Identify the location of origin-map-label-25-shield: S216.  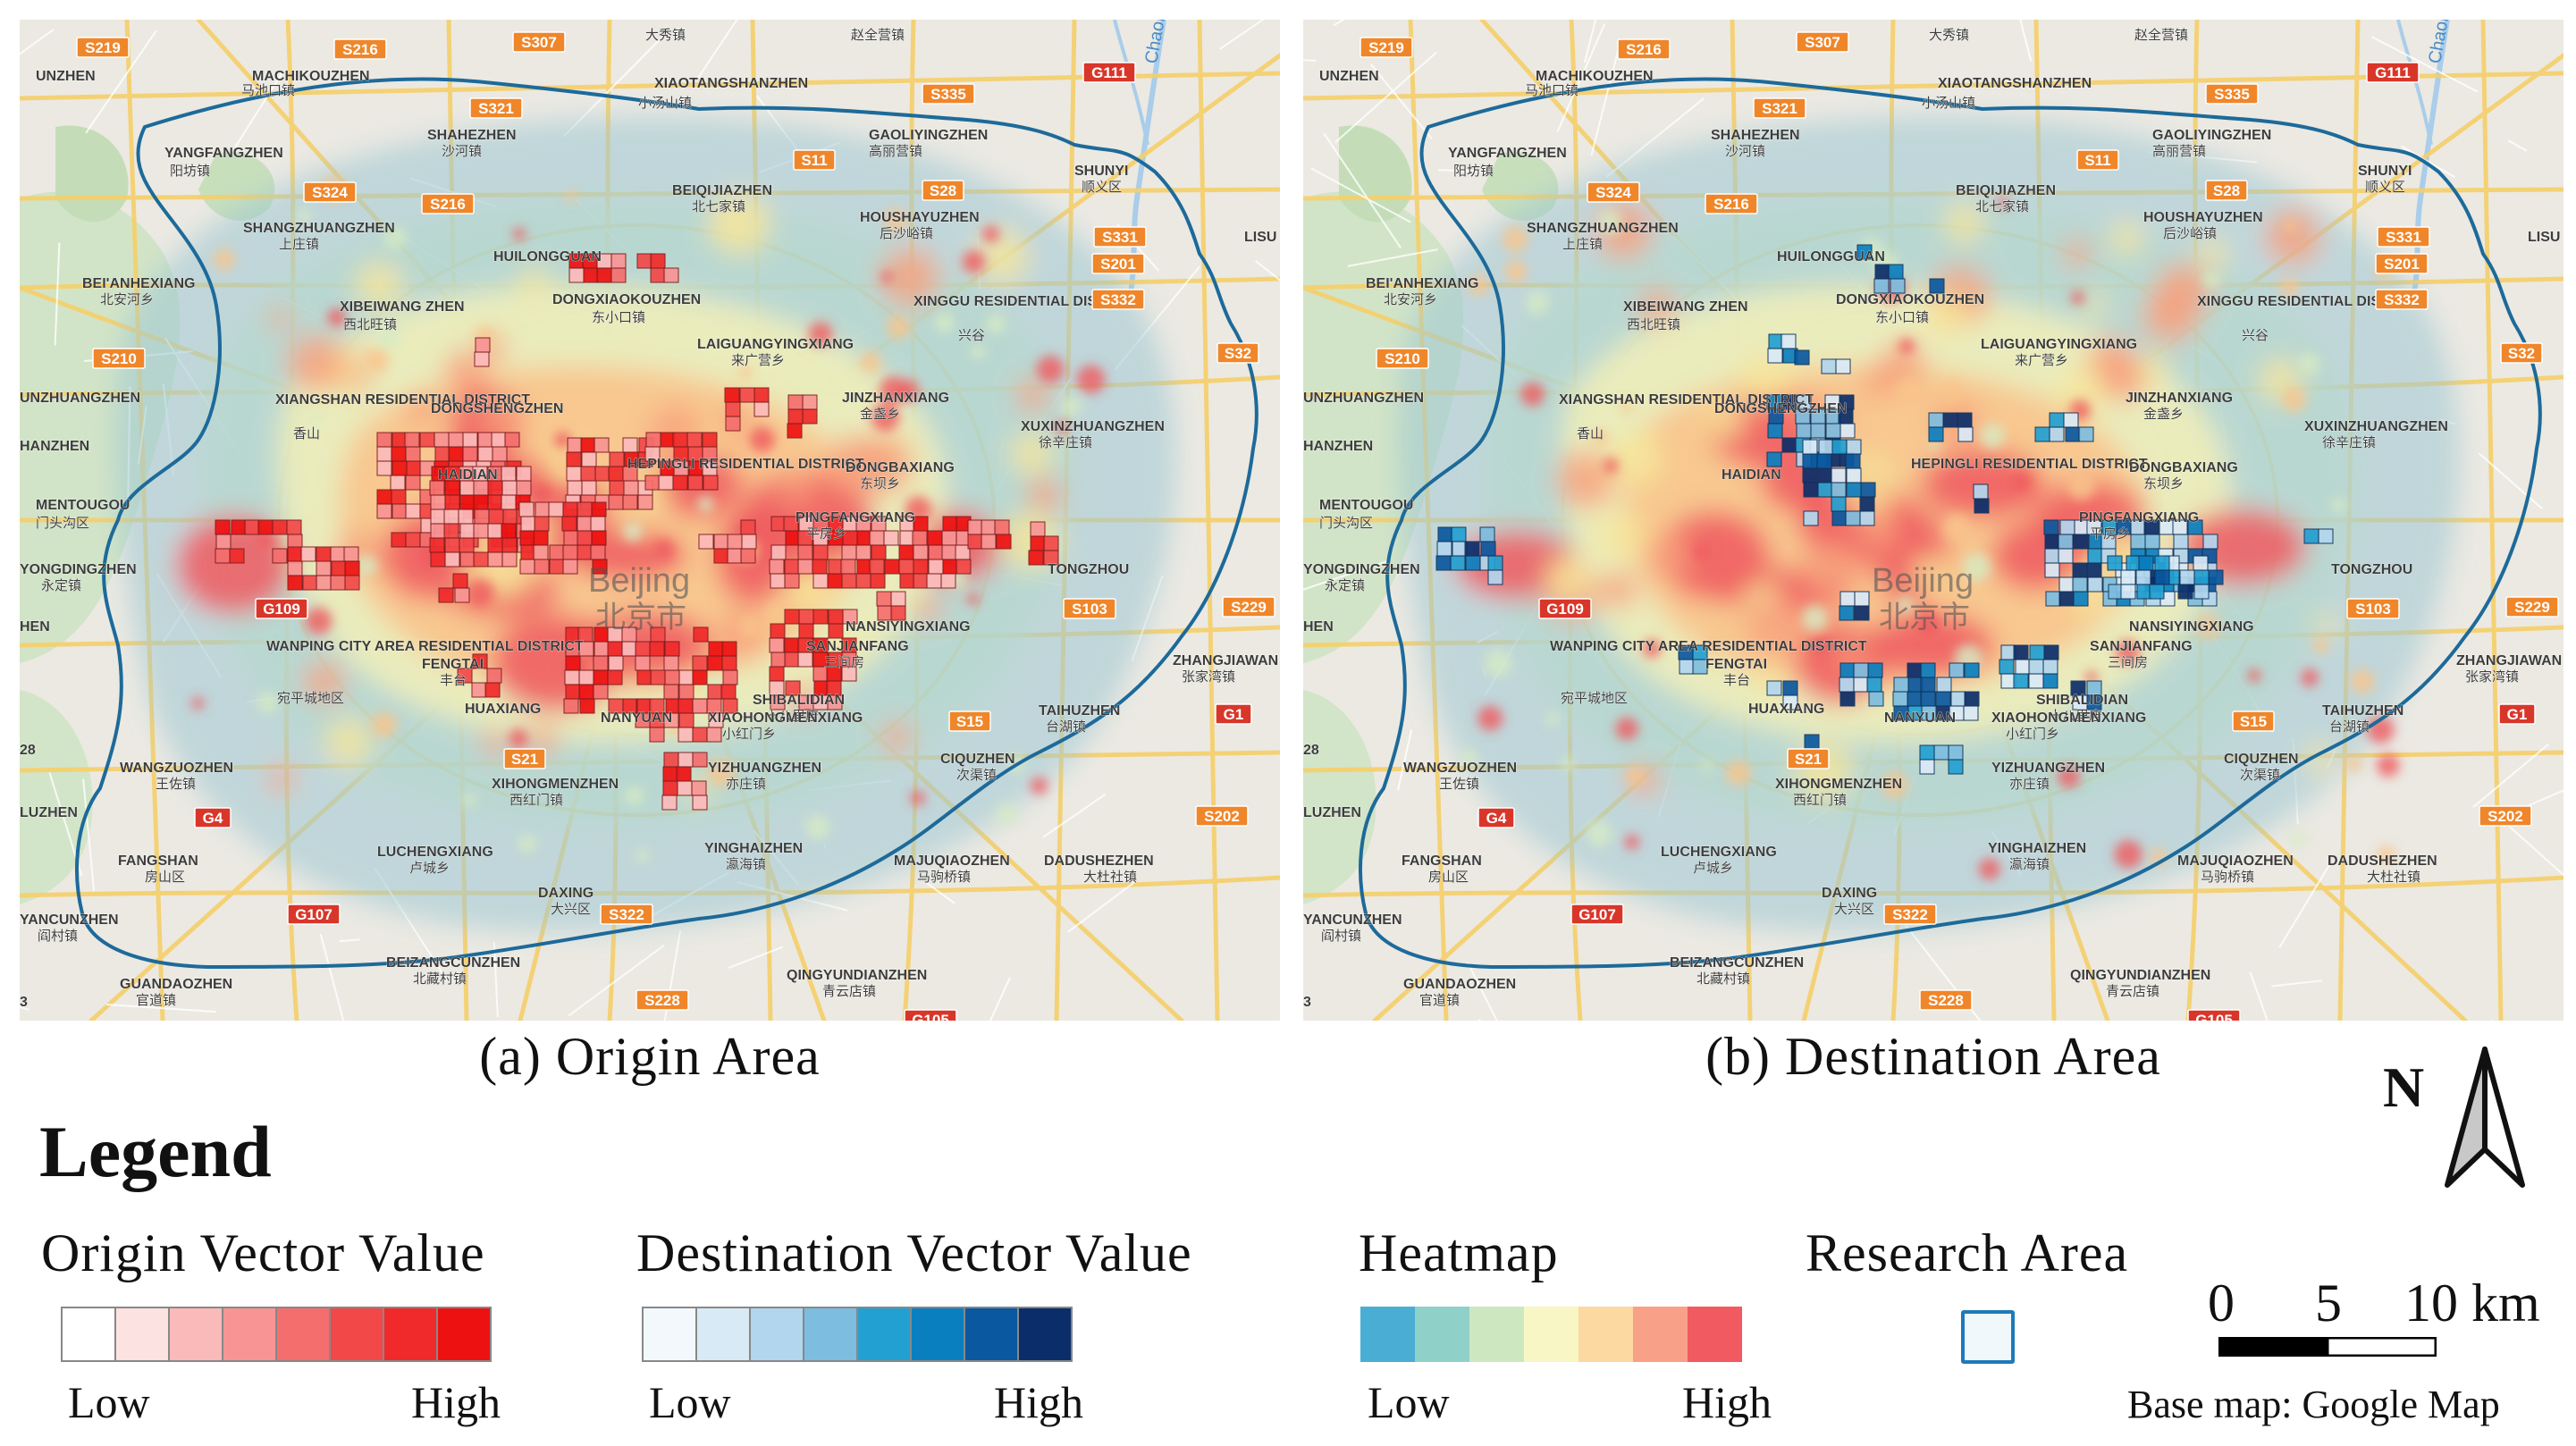
(448, 203).